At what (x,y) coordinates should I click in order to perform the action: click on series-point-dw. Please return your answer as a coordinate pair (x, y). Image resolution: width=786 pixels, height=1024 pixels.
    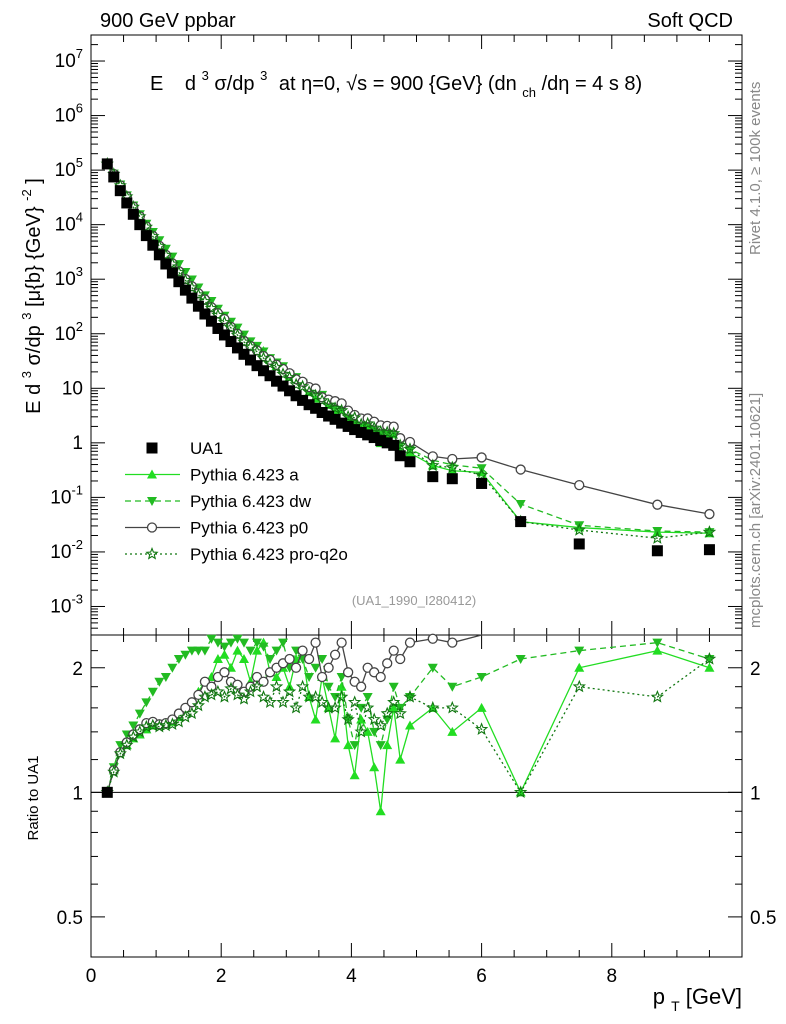
    Looking at the image, I should click on (520, 505).